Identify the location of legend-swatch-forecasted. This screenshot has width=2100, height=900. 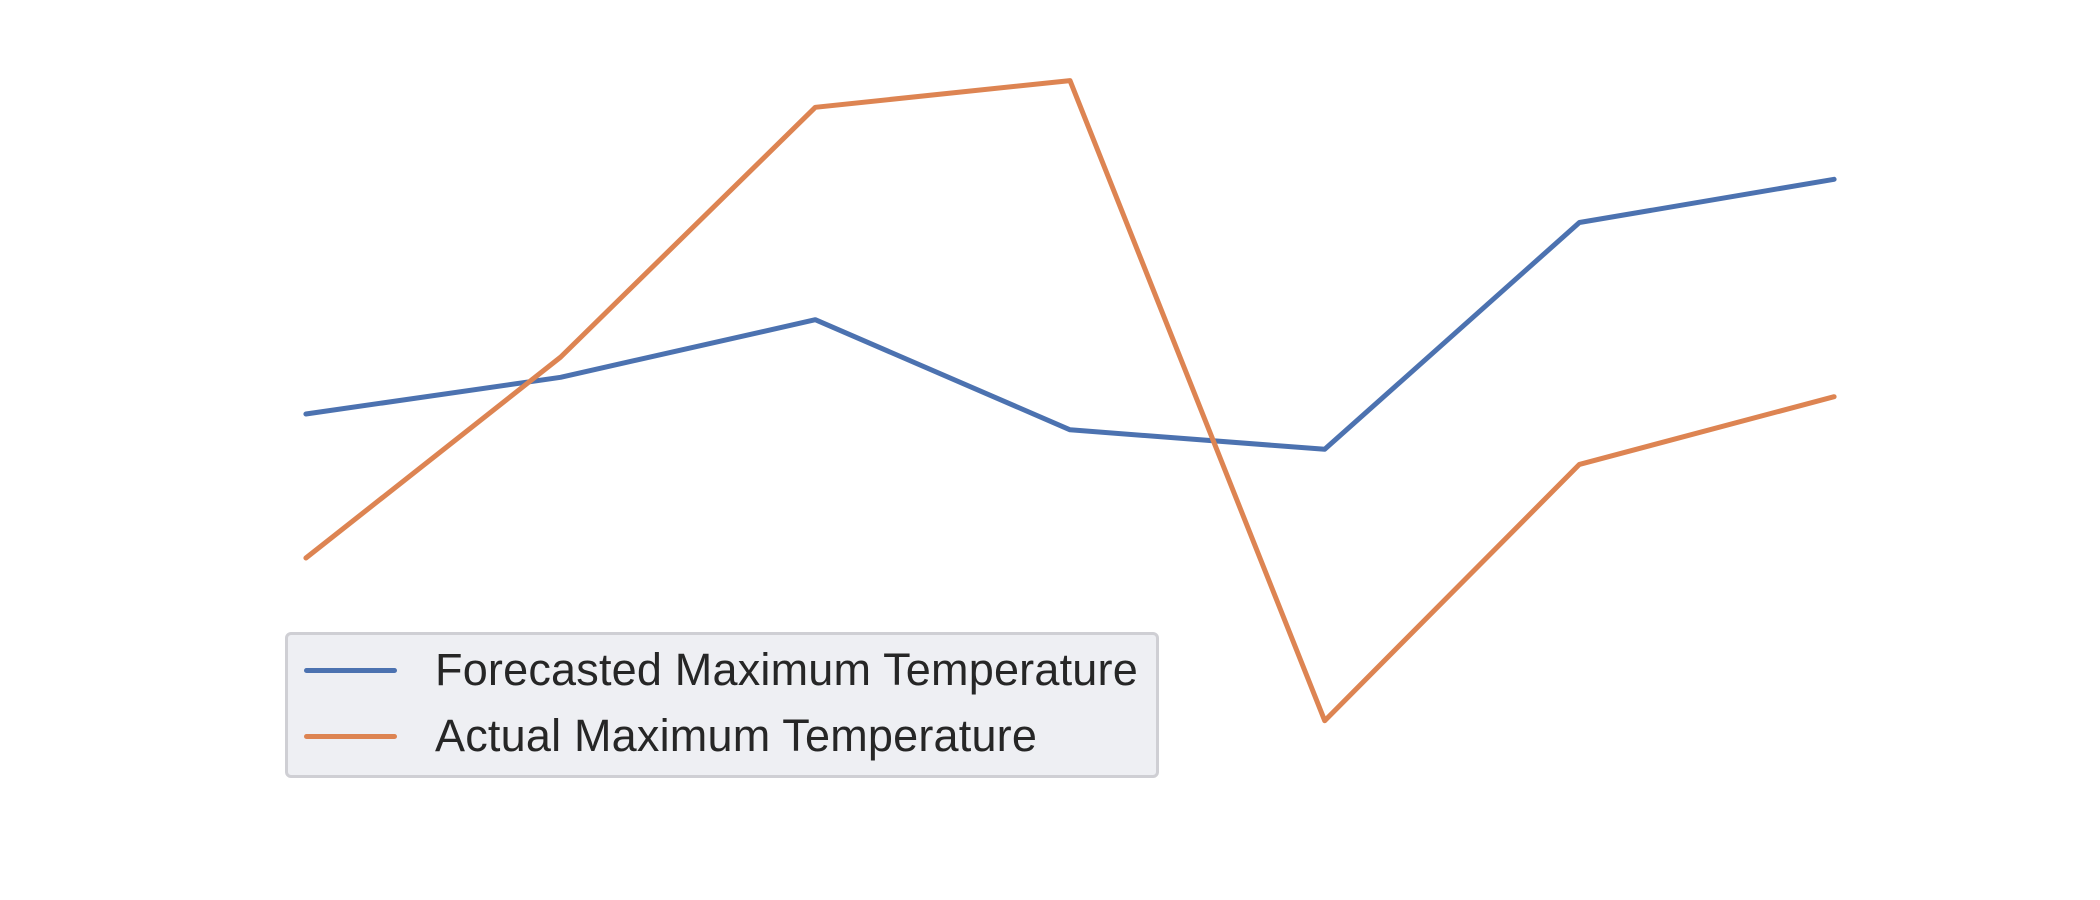
(350, 670).